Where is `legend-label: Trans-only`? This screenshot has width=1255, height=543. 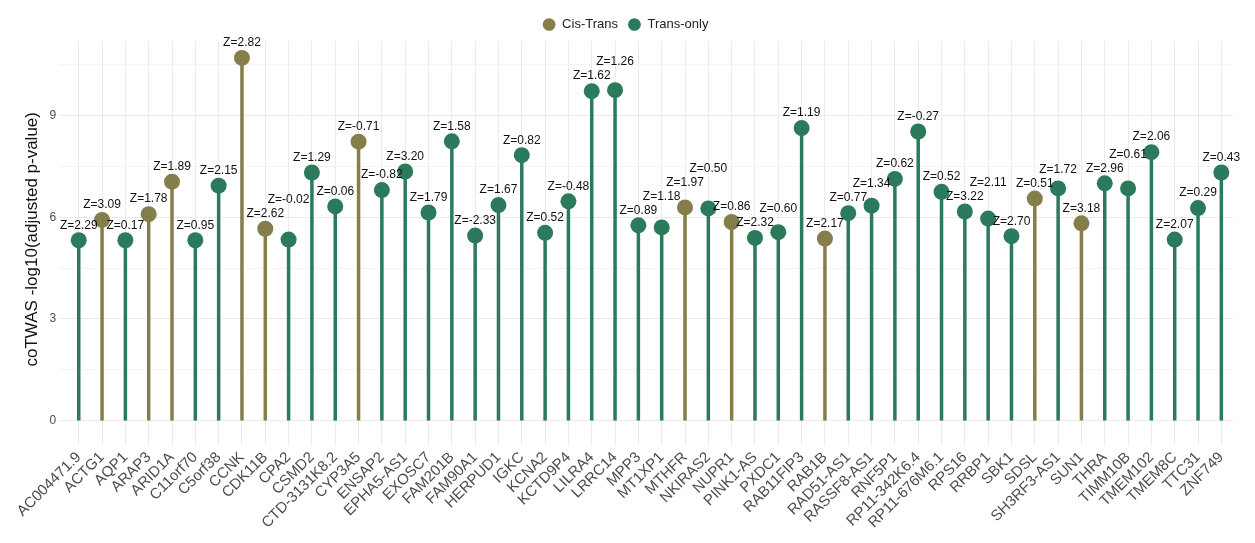
legend-label: Trans-only is located at coordinates (678, 24).